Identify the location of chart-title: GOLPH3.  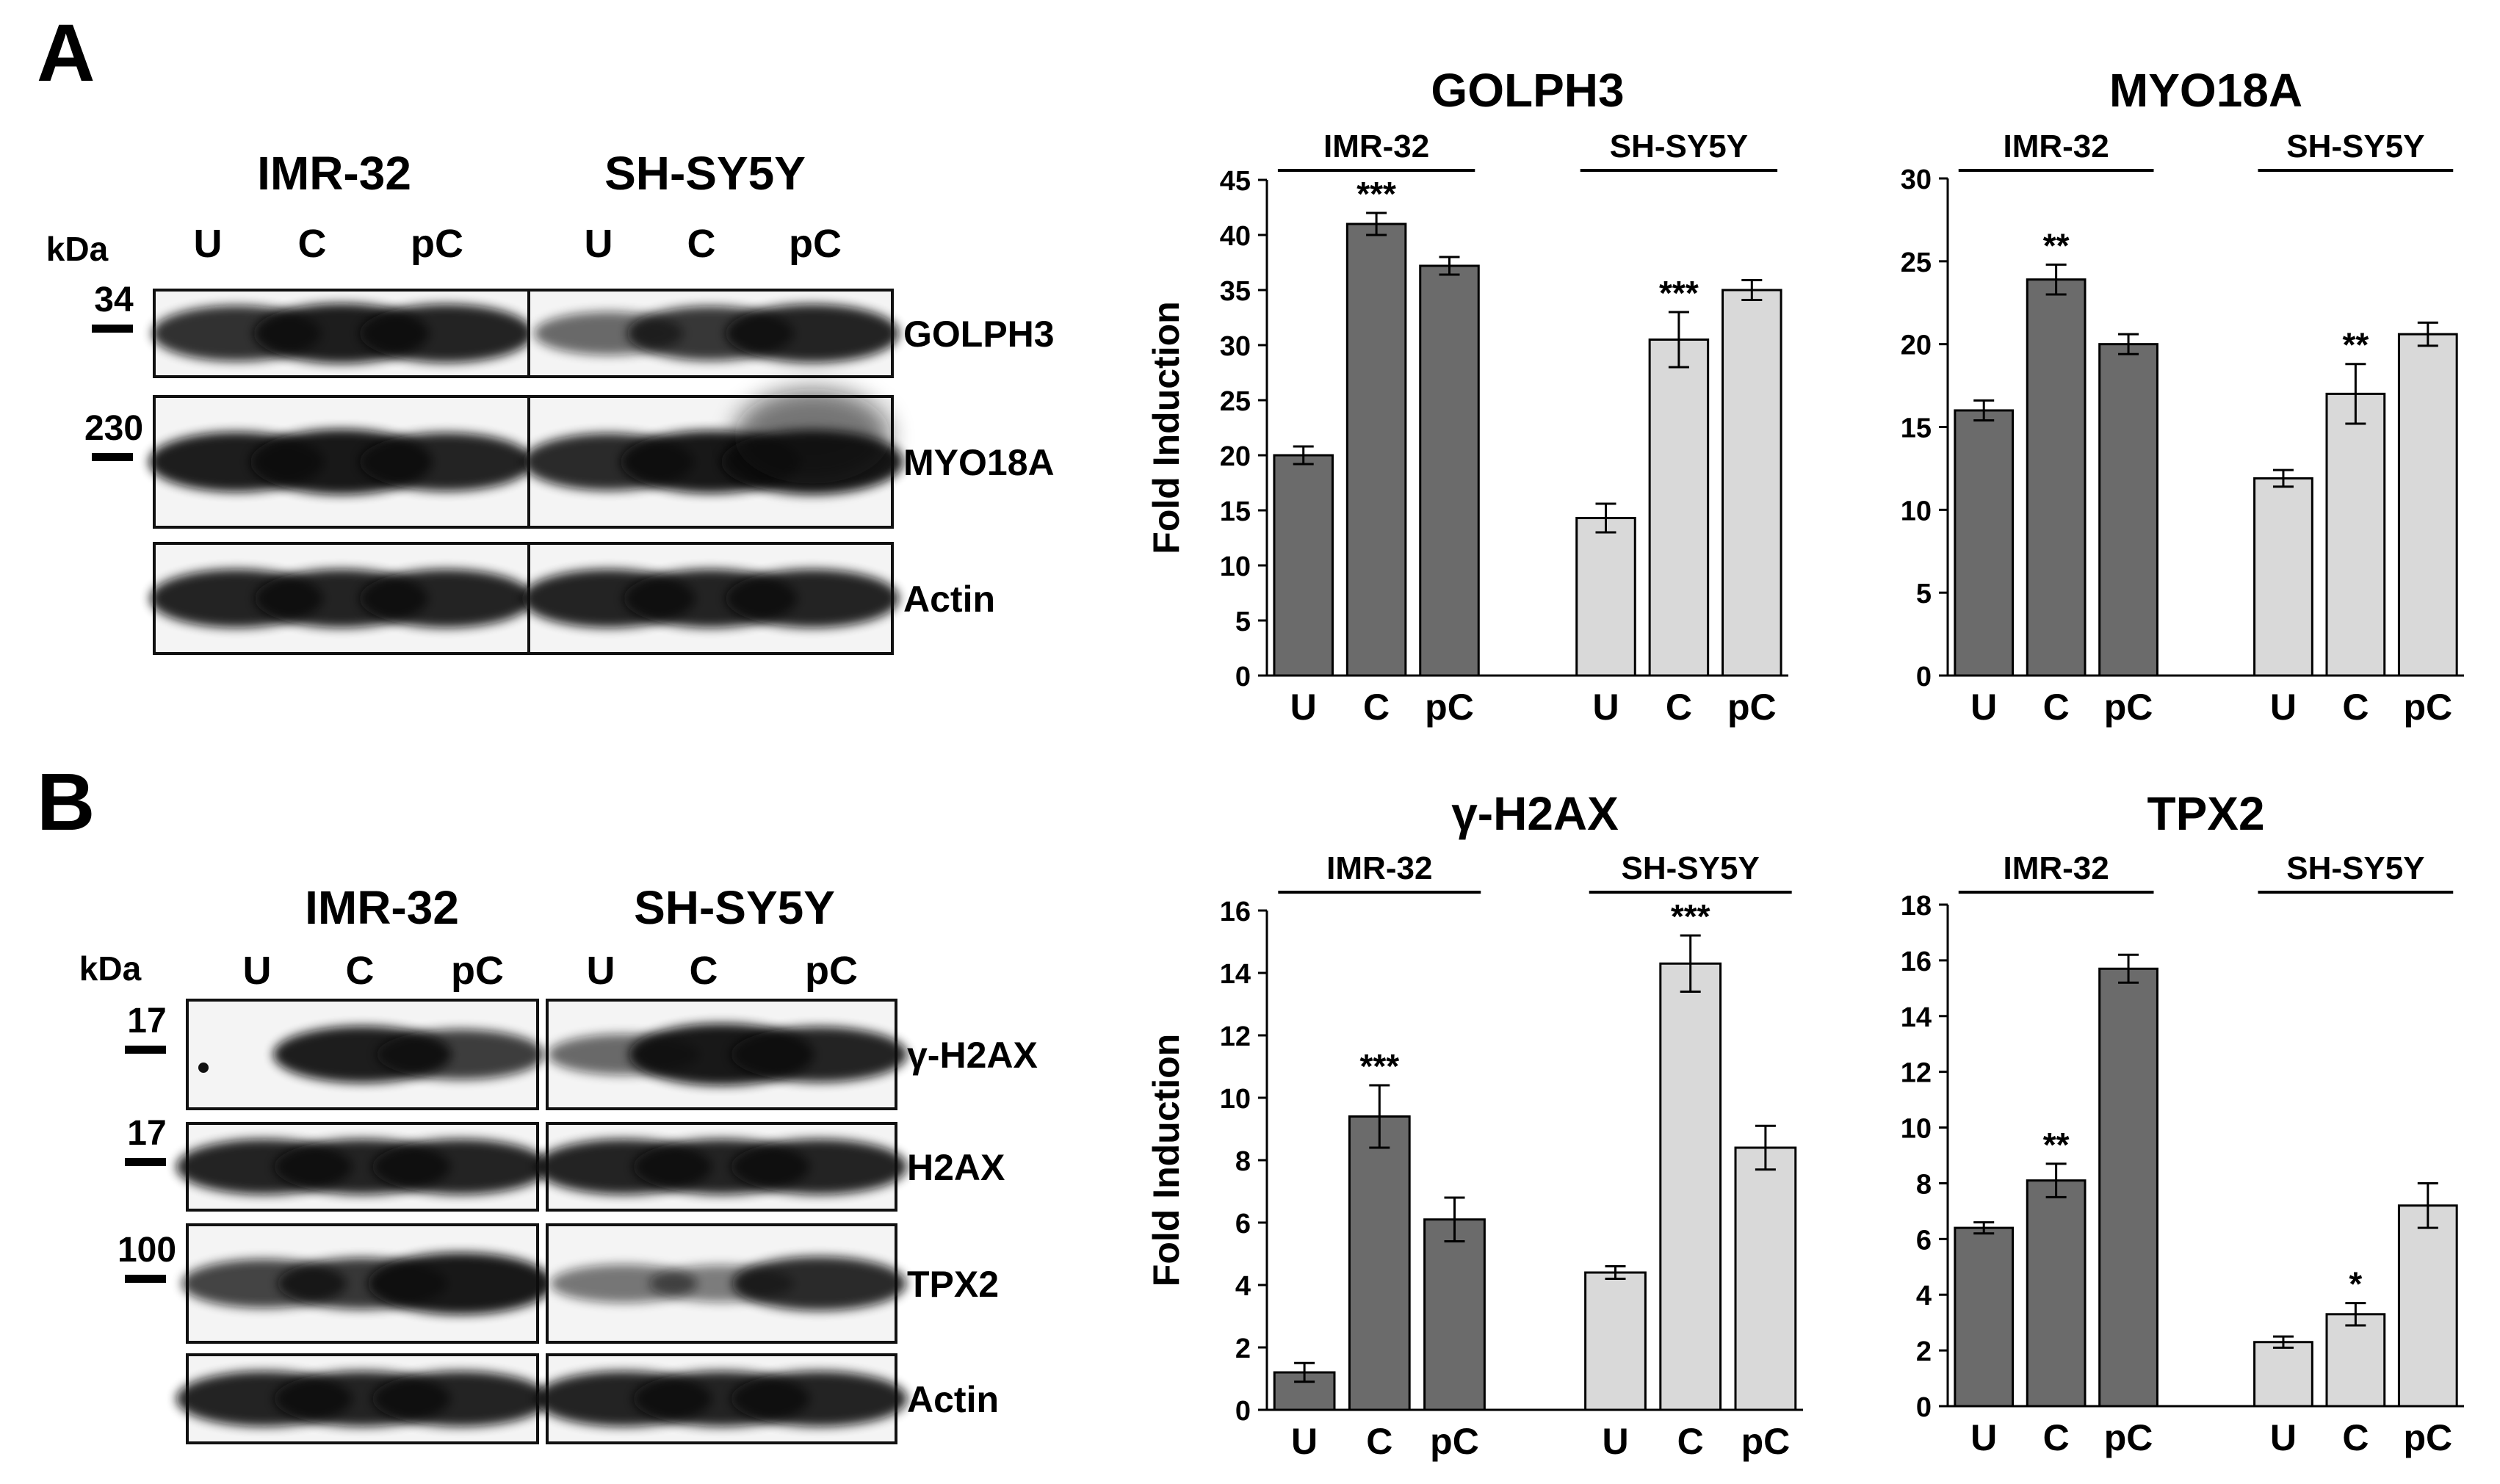
(1527, 90).